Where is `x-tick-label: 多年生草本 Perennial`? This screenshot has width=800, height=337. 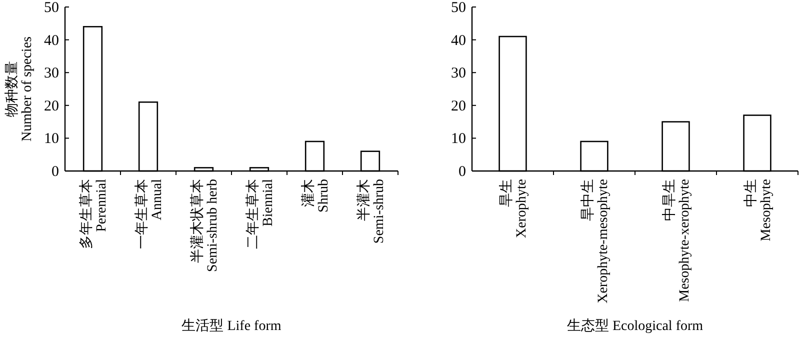 x-tick-label: 多年生草本 Perennial is located at coordinates (94, 213).